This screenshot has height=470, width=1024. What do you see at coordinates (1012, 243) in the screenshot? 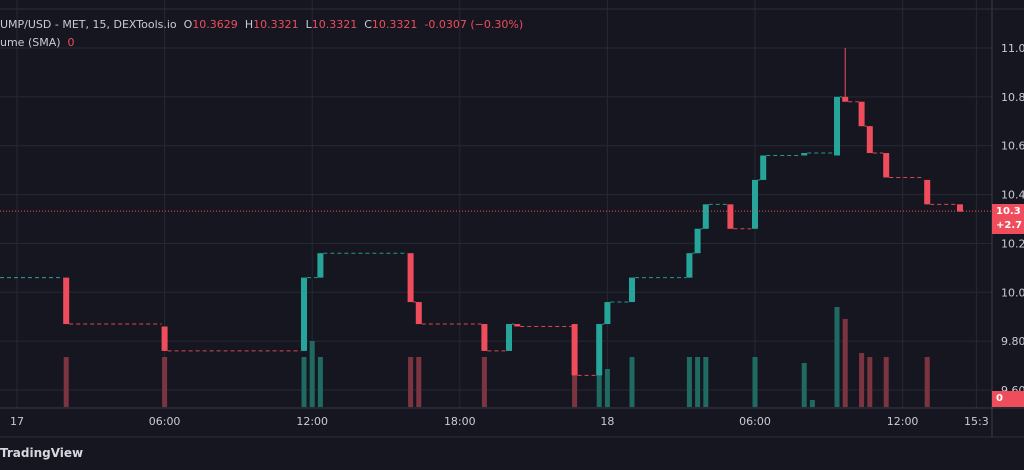
I see `y-tick-label: 10.20` at bounding box center [1012, 243].